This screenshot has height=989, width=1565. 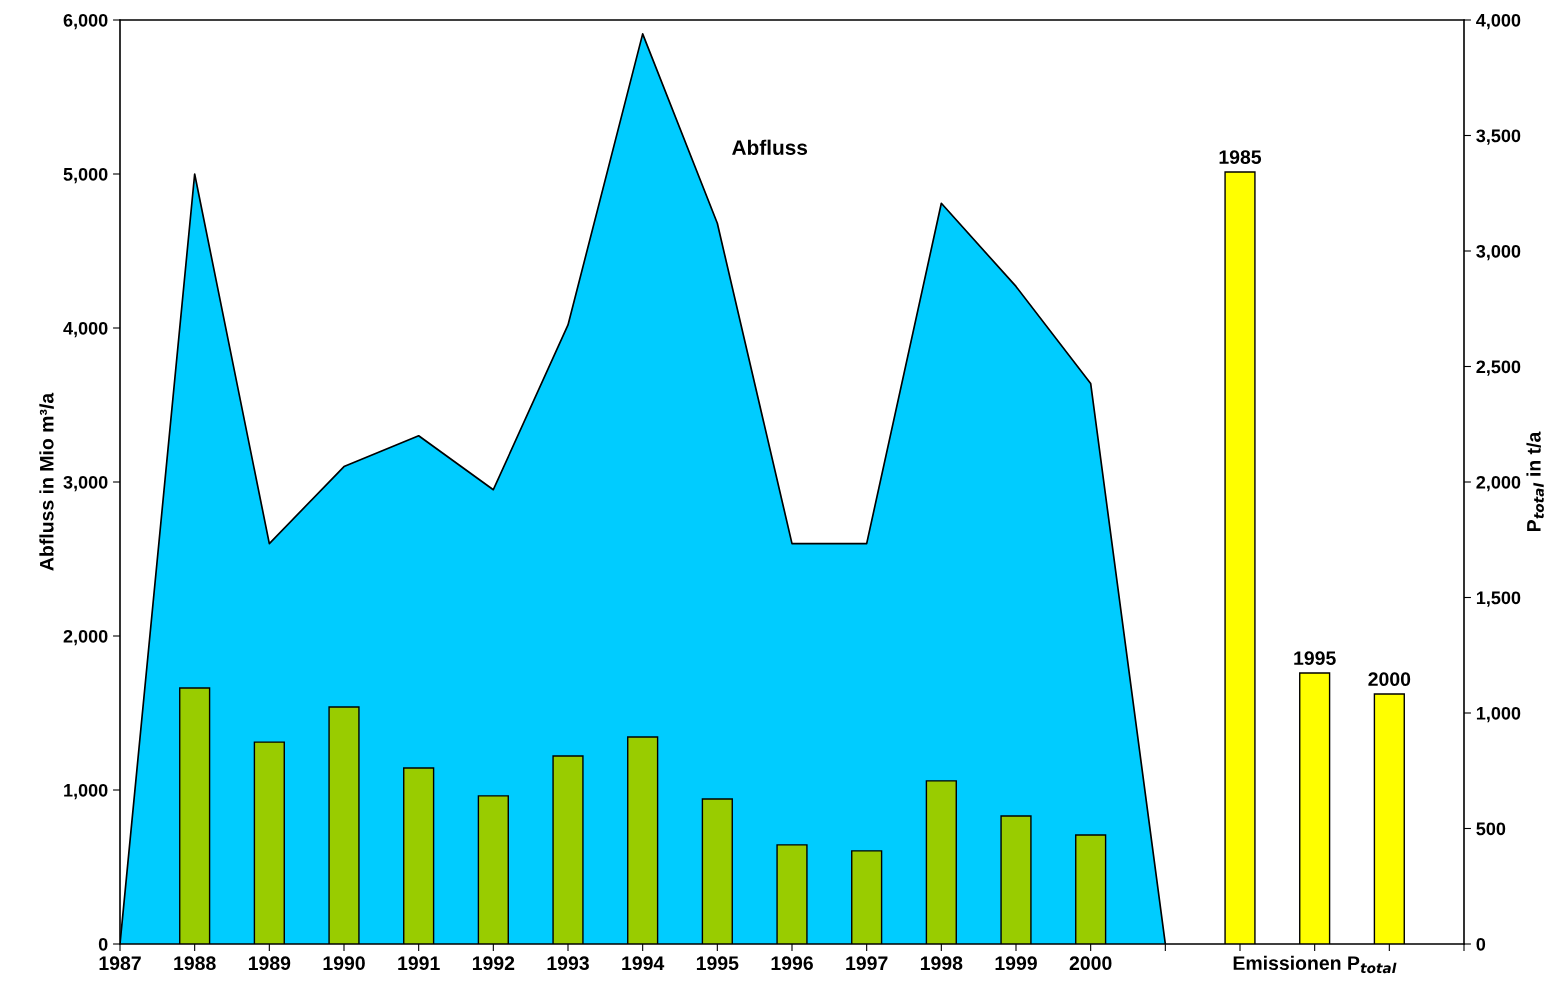 What do you see at coordinates (195, 963) in the screenshot?
I see `x-tick-label: 1988` at bounding box center [195, 963].